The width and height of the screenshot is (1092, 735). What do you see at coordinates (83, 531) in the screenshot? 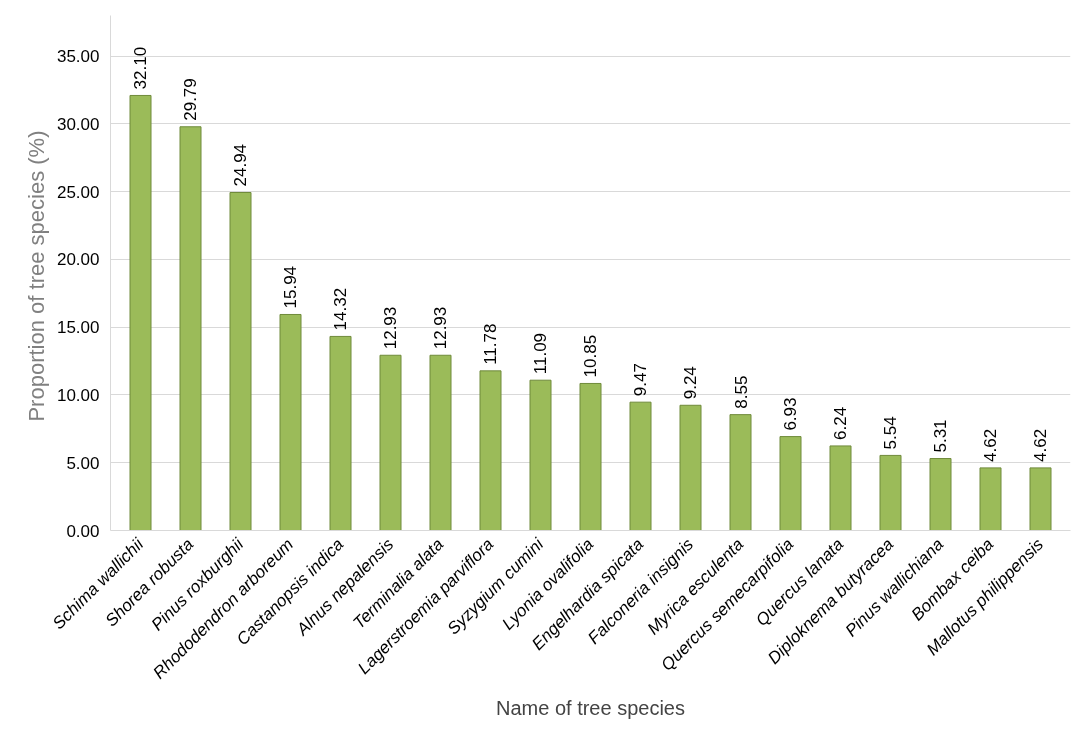
I see `y-tick-label: 0.00` at bounding box center [83, 531].